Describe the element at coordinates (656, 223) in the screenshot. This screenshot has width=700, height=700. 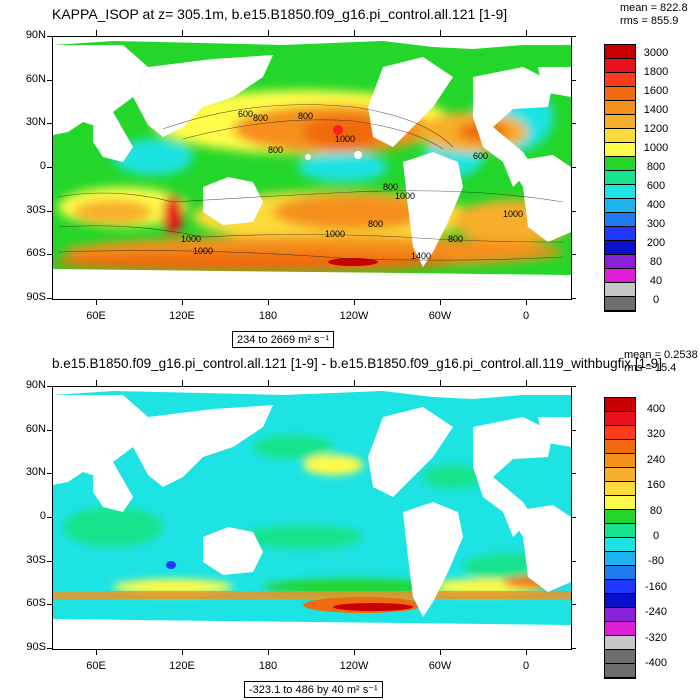
I see `panel1-colorbar-label: 300` at that location.